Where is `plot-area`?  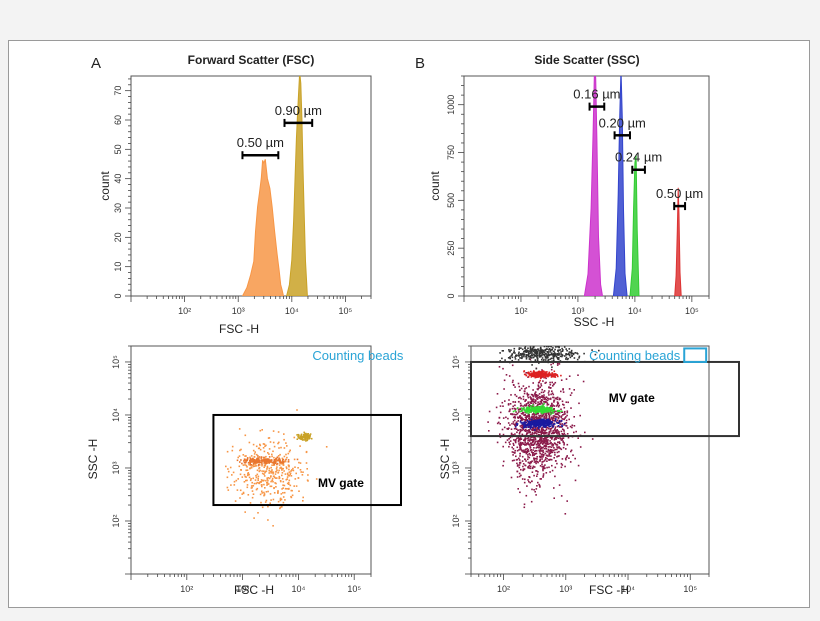 plot-area is located at coordinates (590, 460).